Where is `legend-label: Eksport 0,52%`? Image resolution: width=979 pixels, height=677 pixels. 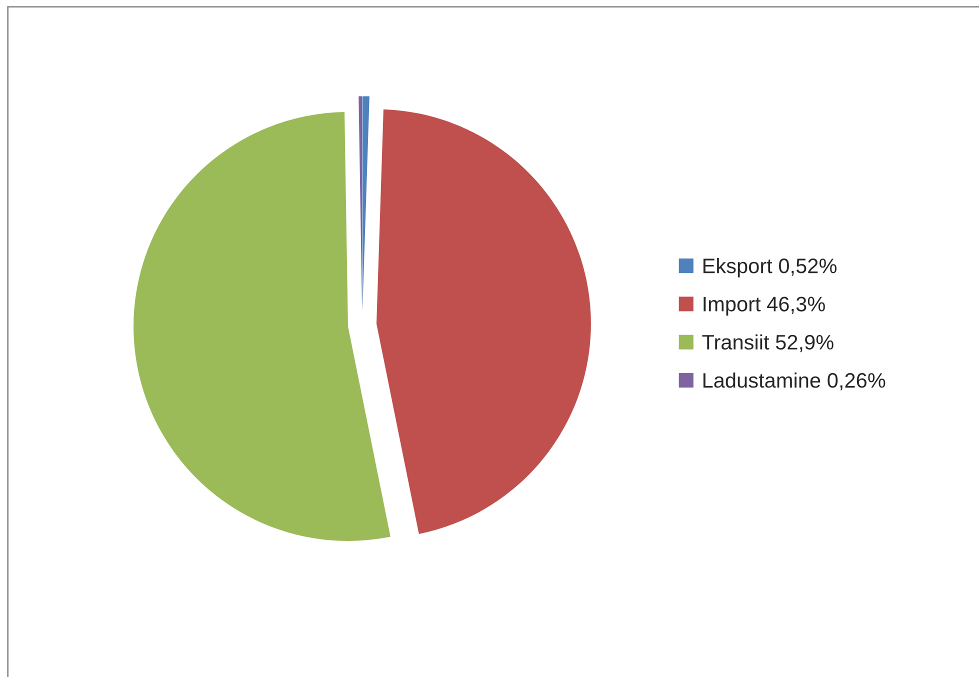 legend-label: Eksport 0,52% is located at coordinates (770, 268).